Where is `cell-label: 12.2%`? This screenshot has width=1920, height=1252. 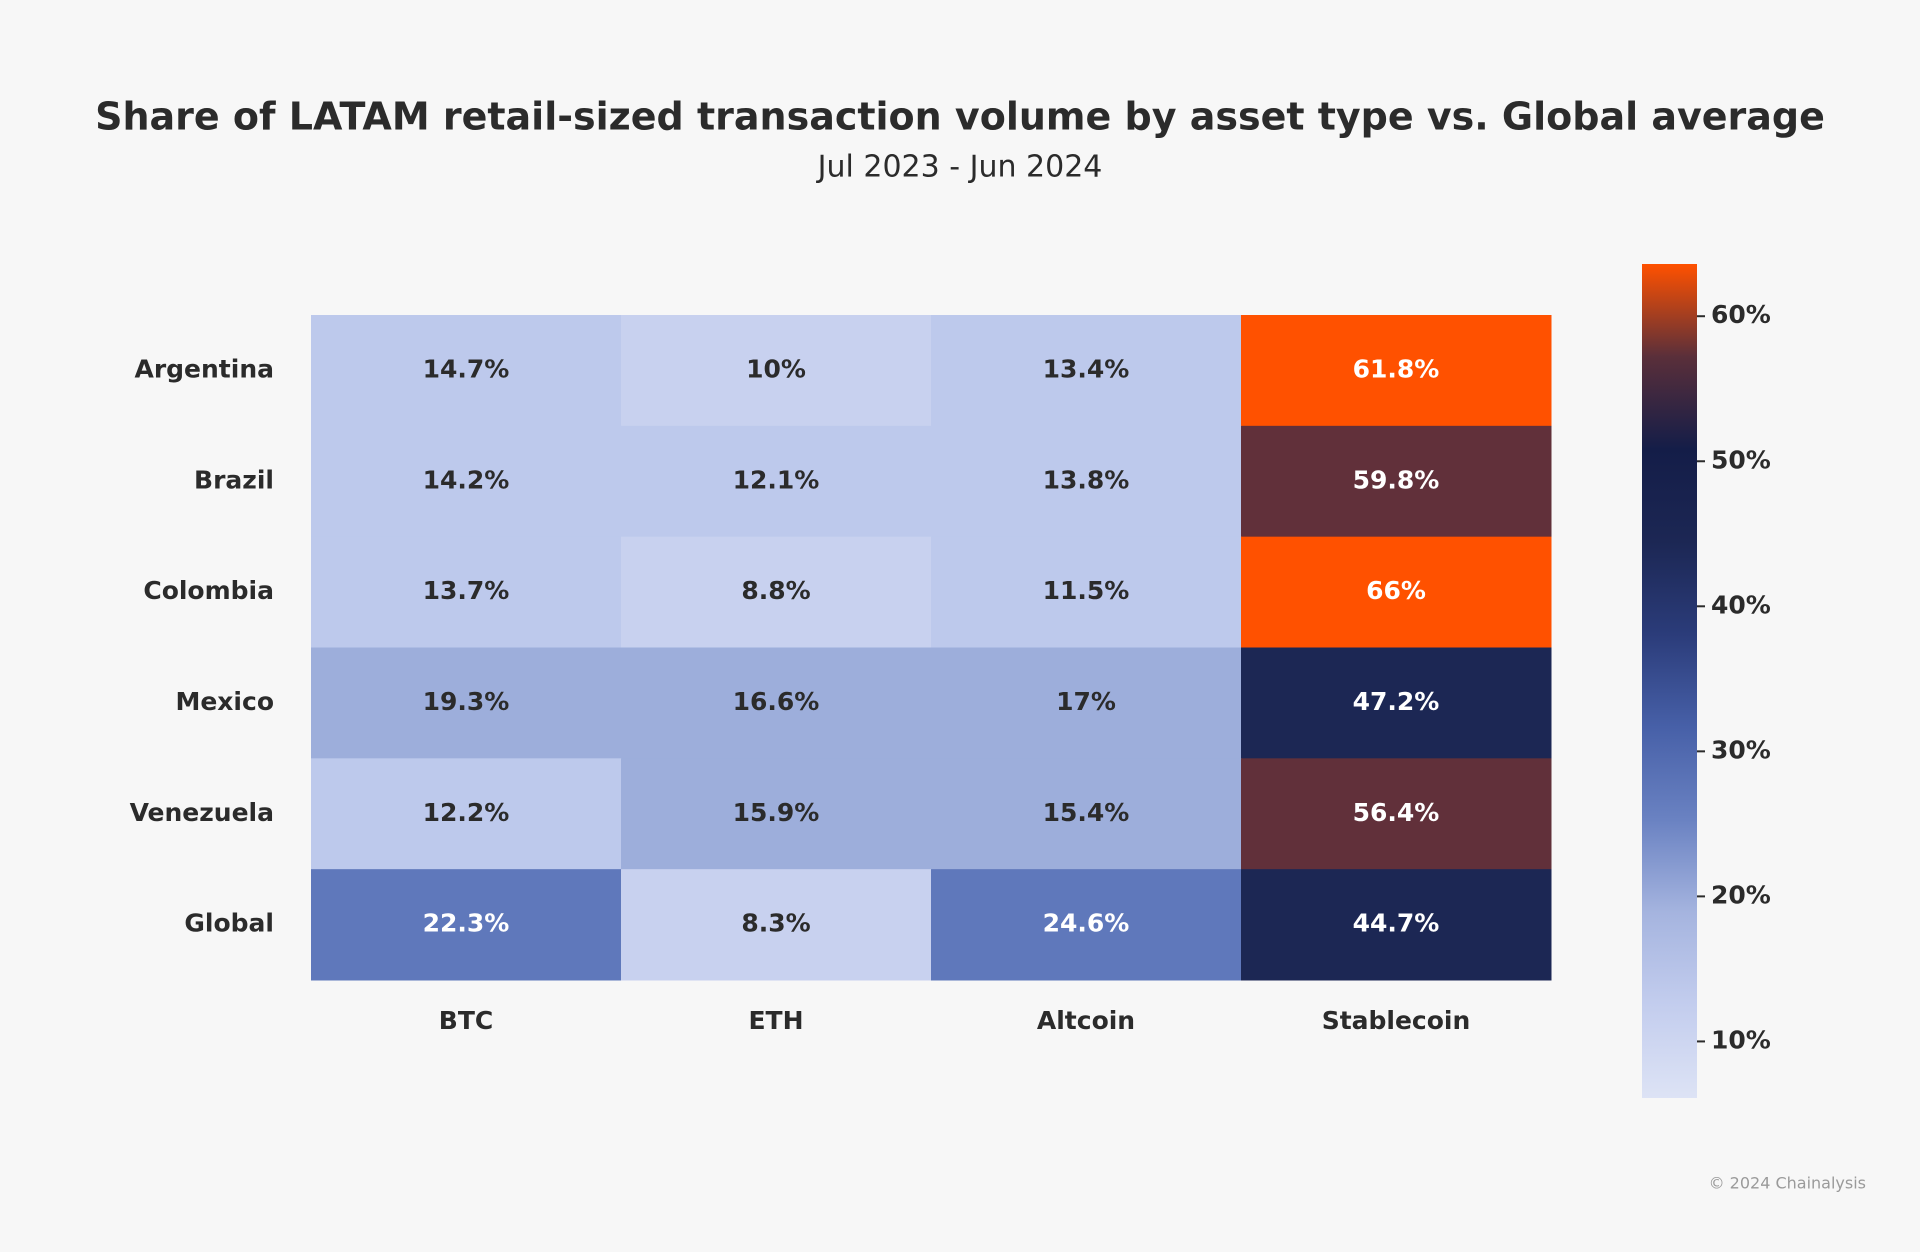
cell-label: 12.2% is located at coordinates (466, 812).